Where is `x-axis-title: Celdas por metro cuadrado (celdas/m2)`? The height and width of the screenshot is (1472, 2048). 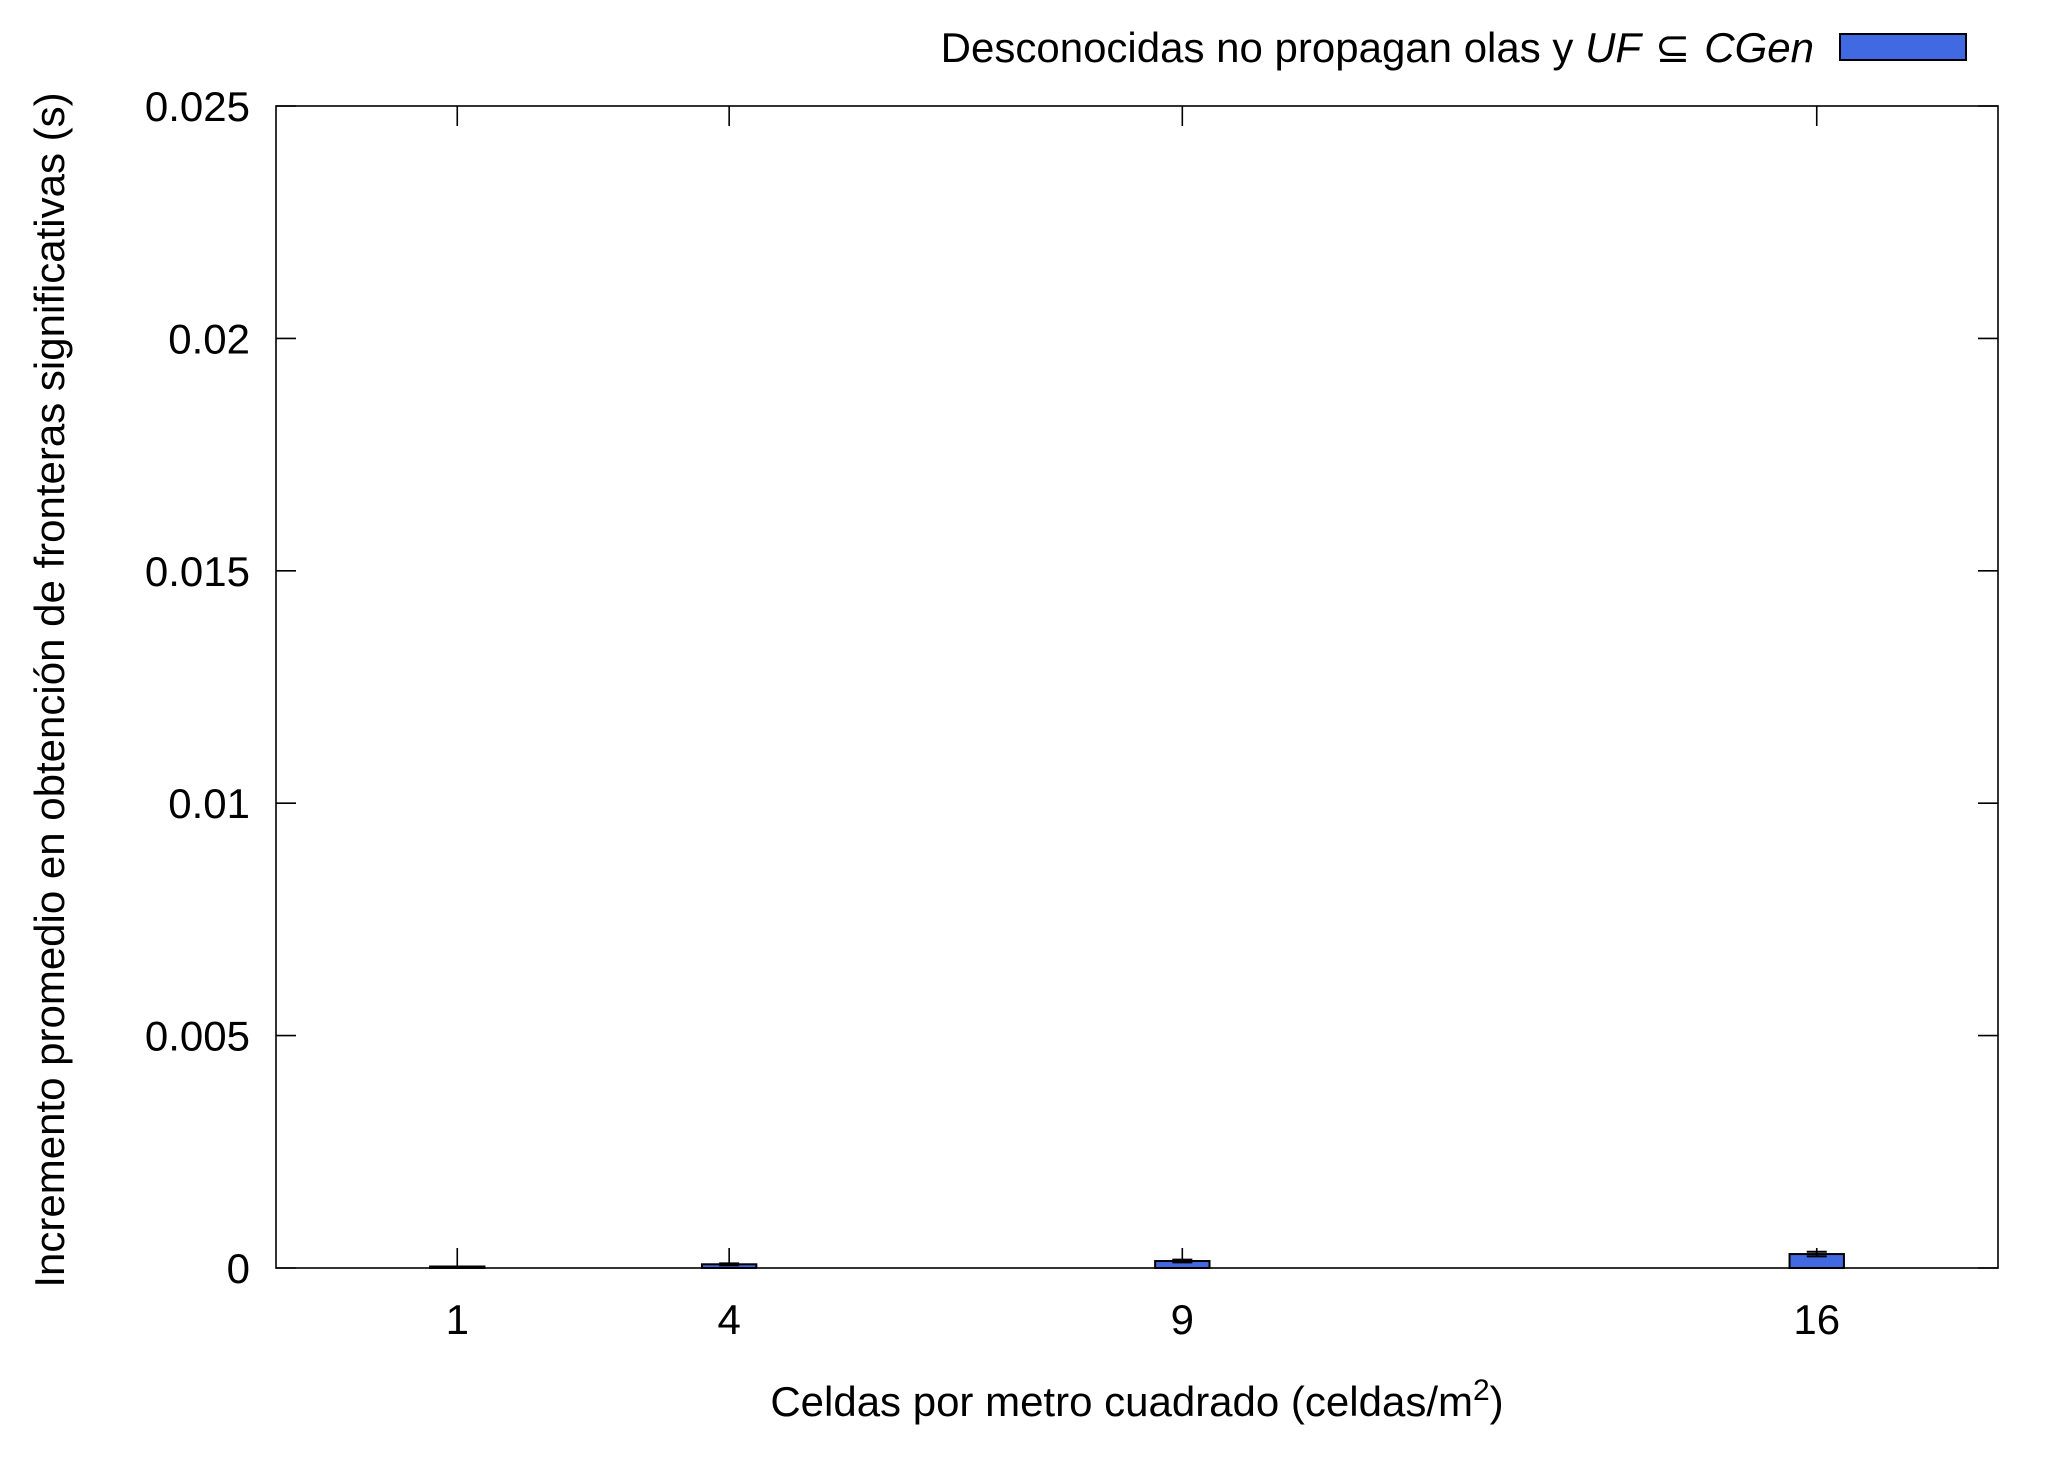 x-axis-title: Celdas por metro cuadrado (celdas/m2) is located at coordinates (1136, 1399).